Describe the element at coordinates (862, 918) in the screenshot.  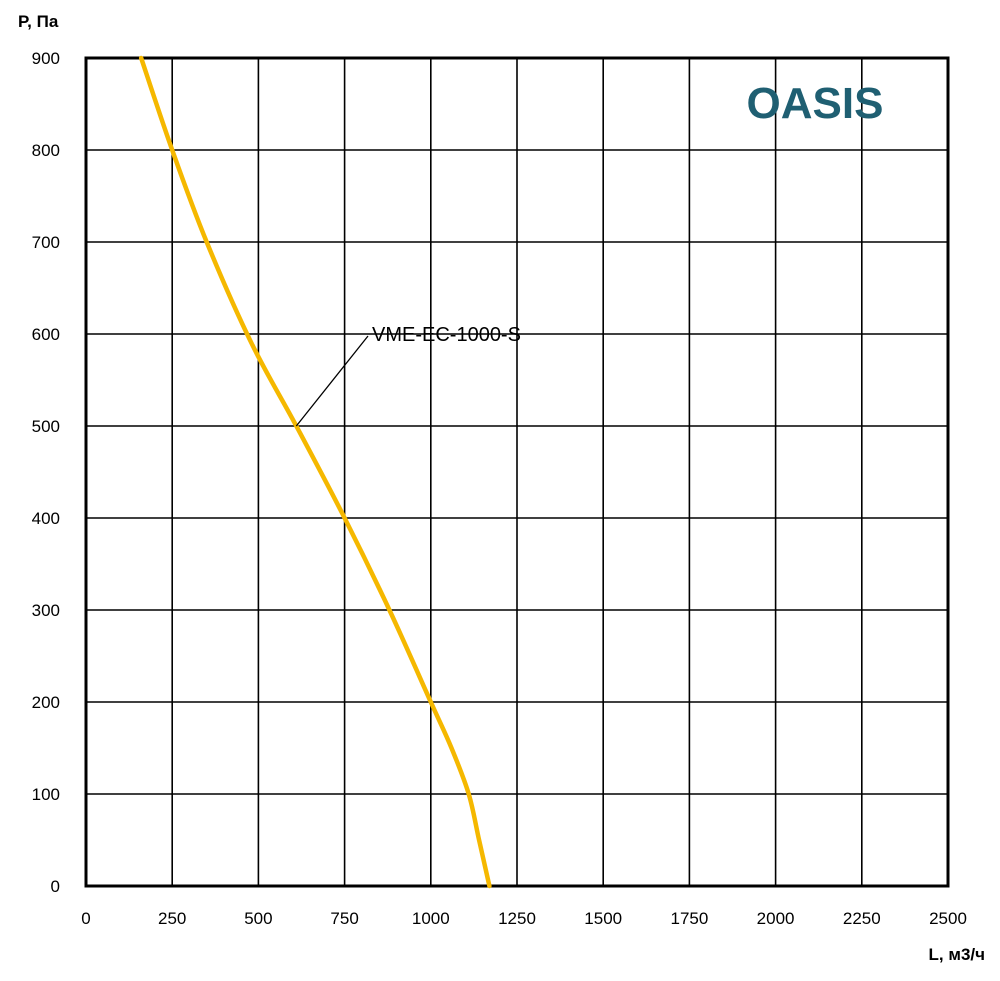
I see `x-tick-label-2250: 2250` at that location.